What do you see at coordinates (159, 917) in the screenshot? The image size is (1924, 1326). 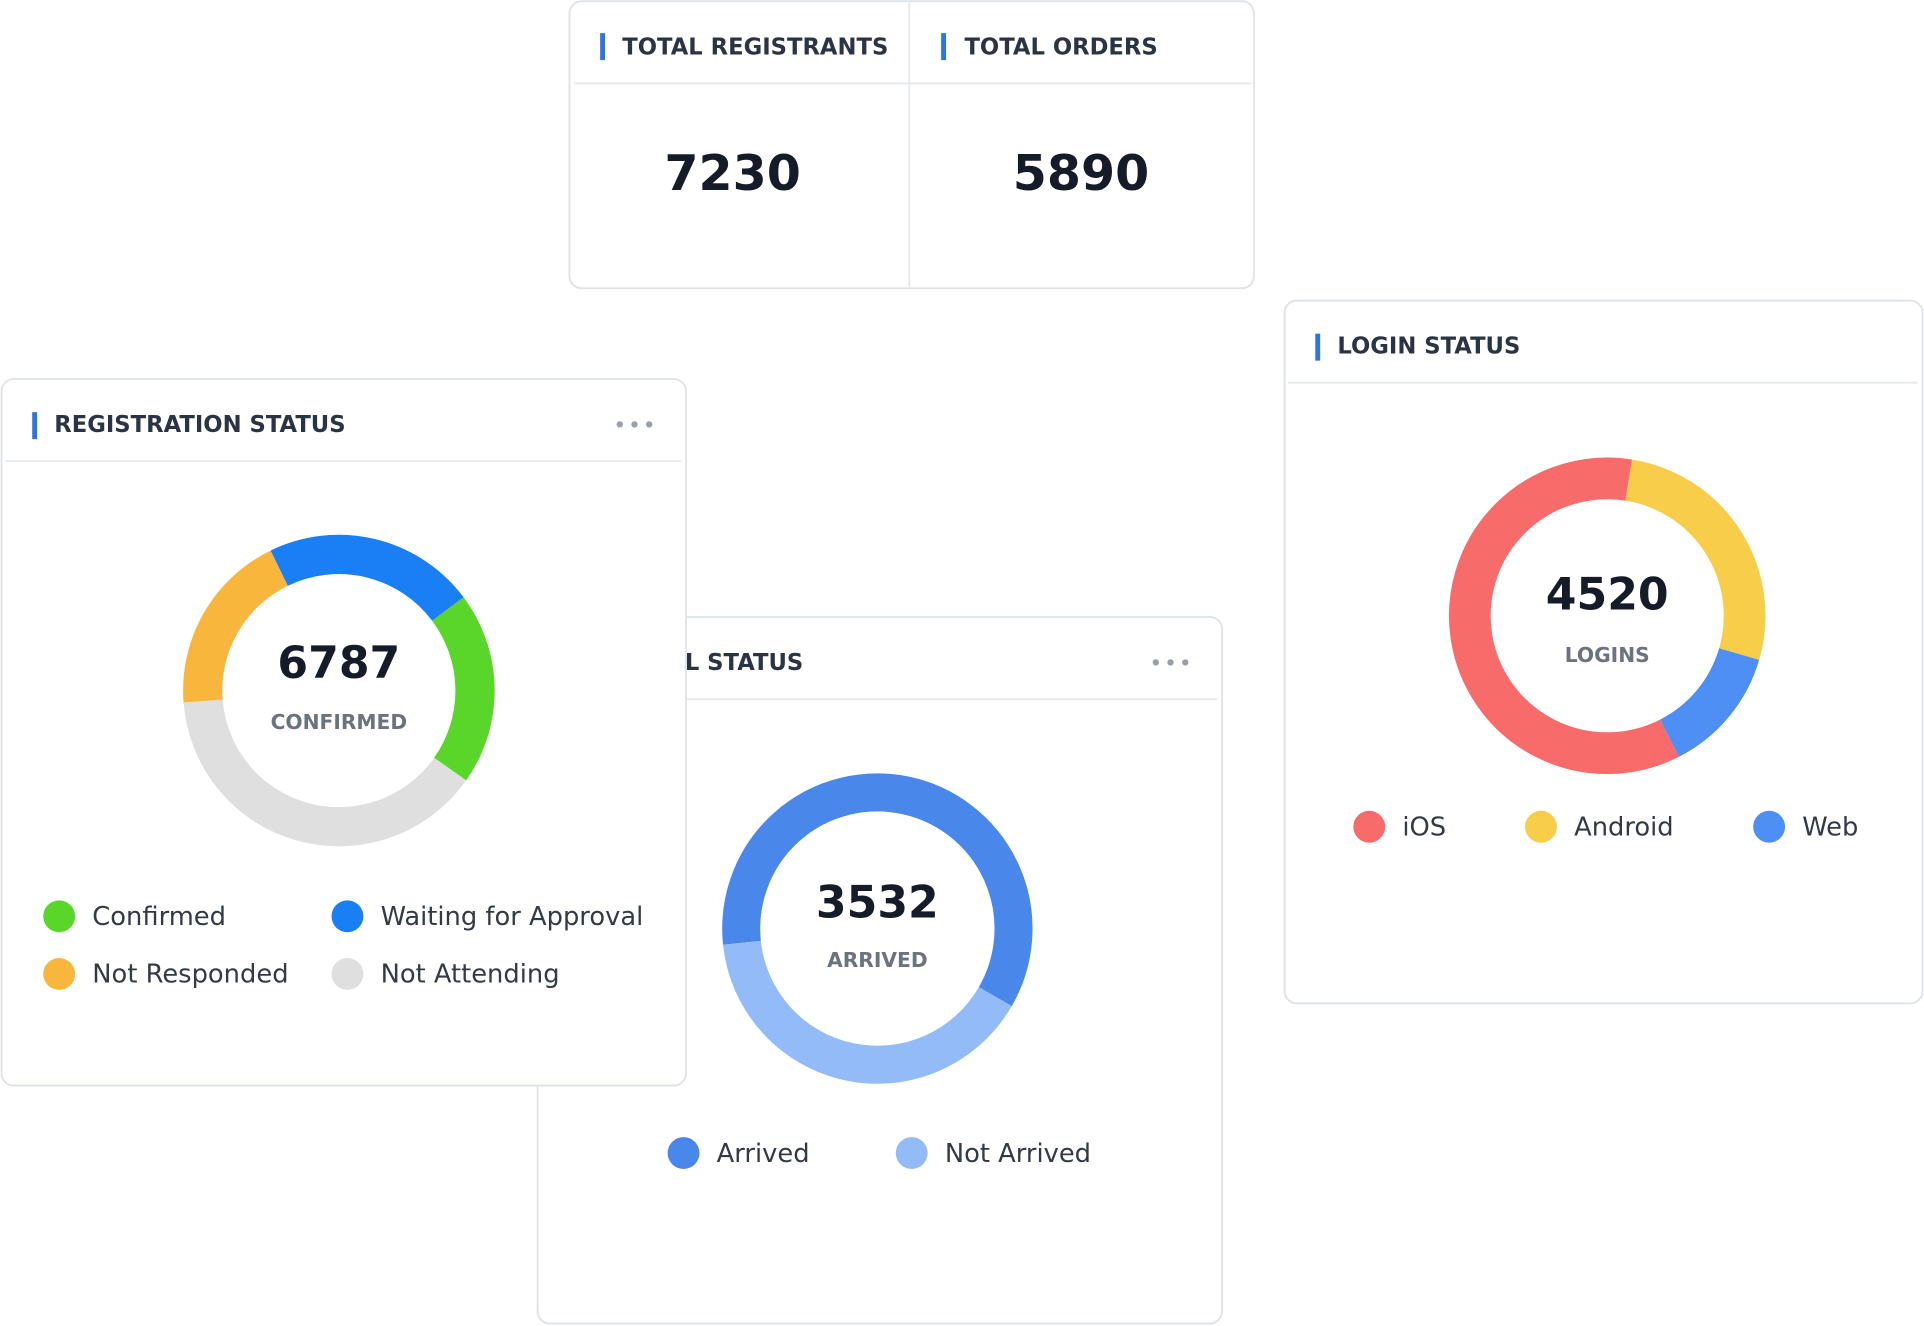 I see `legend-label: Confirmed` at bounding box center [159, 917].